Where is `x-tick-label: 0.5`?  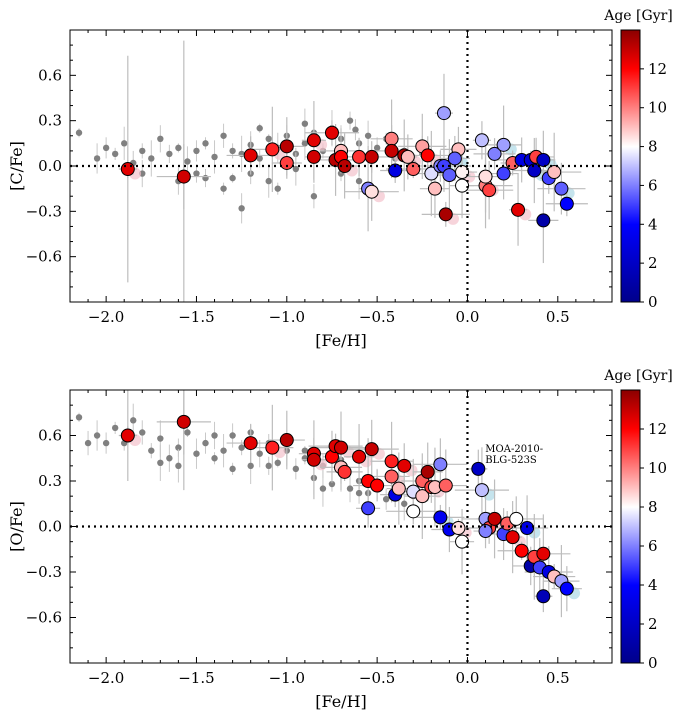 x-tick-label: 0.5 is located at coordinates (558, 678).